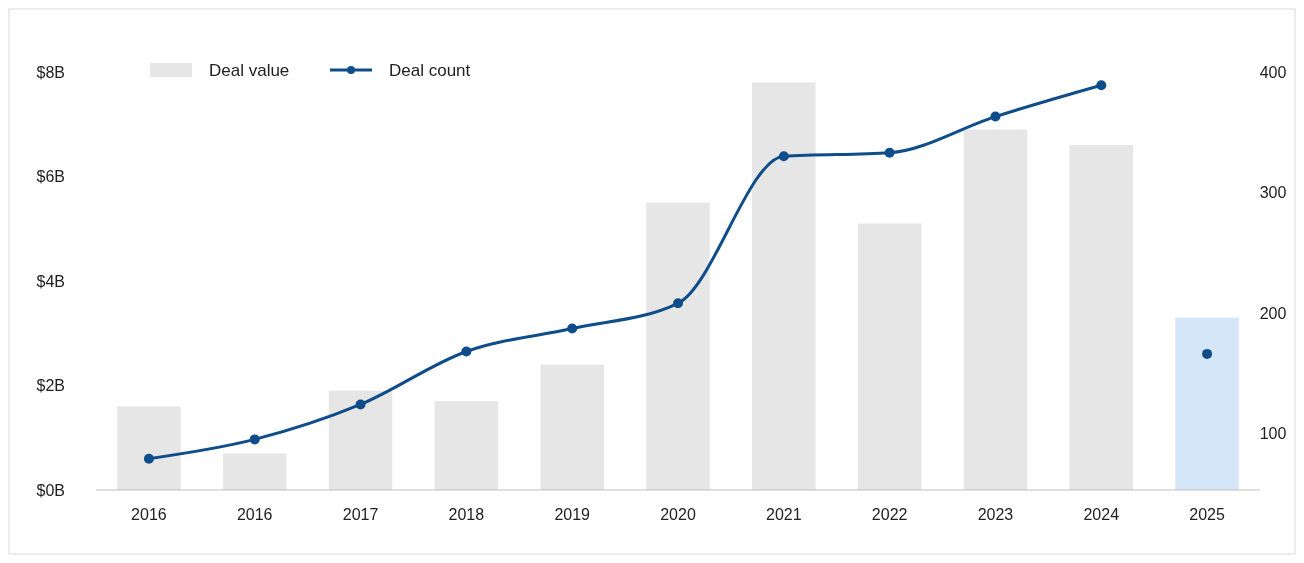  Describe the element at coordinates (1207, 514) in the screenshot. I see `x-tick-label: 2025` at that location.